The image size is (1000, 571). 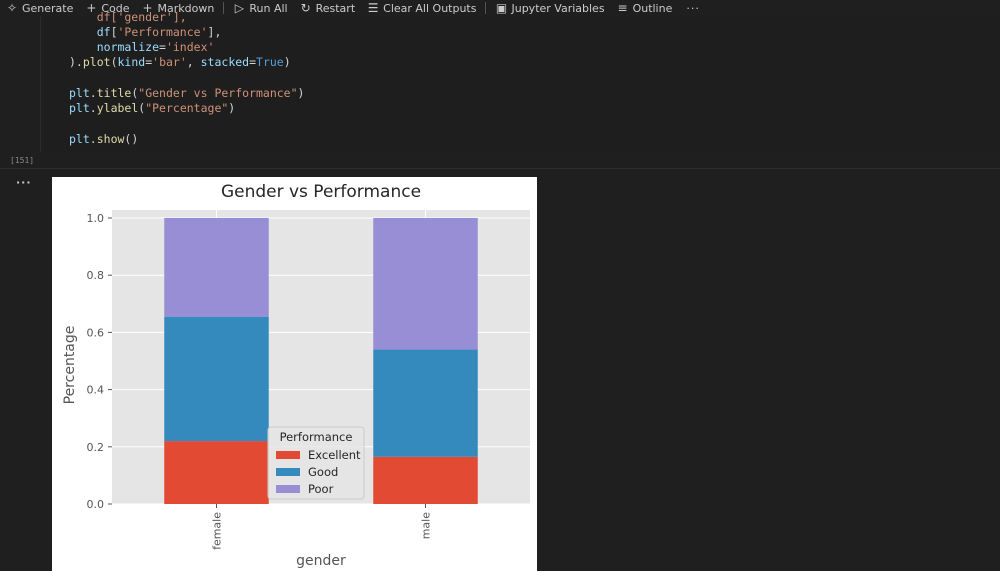 I want to click on outline-button: ≡ Outline, so click(x=645, y=8).